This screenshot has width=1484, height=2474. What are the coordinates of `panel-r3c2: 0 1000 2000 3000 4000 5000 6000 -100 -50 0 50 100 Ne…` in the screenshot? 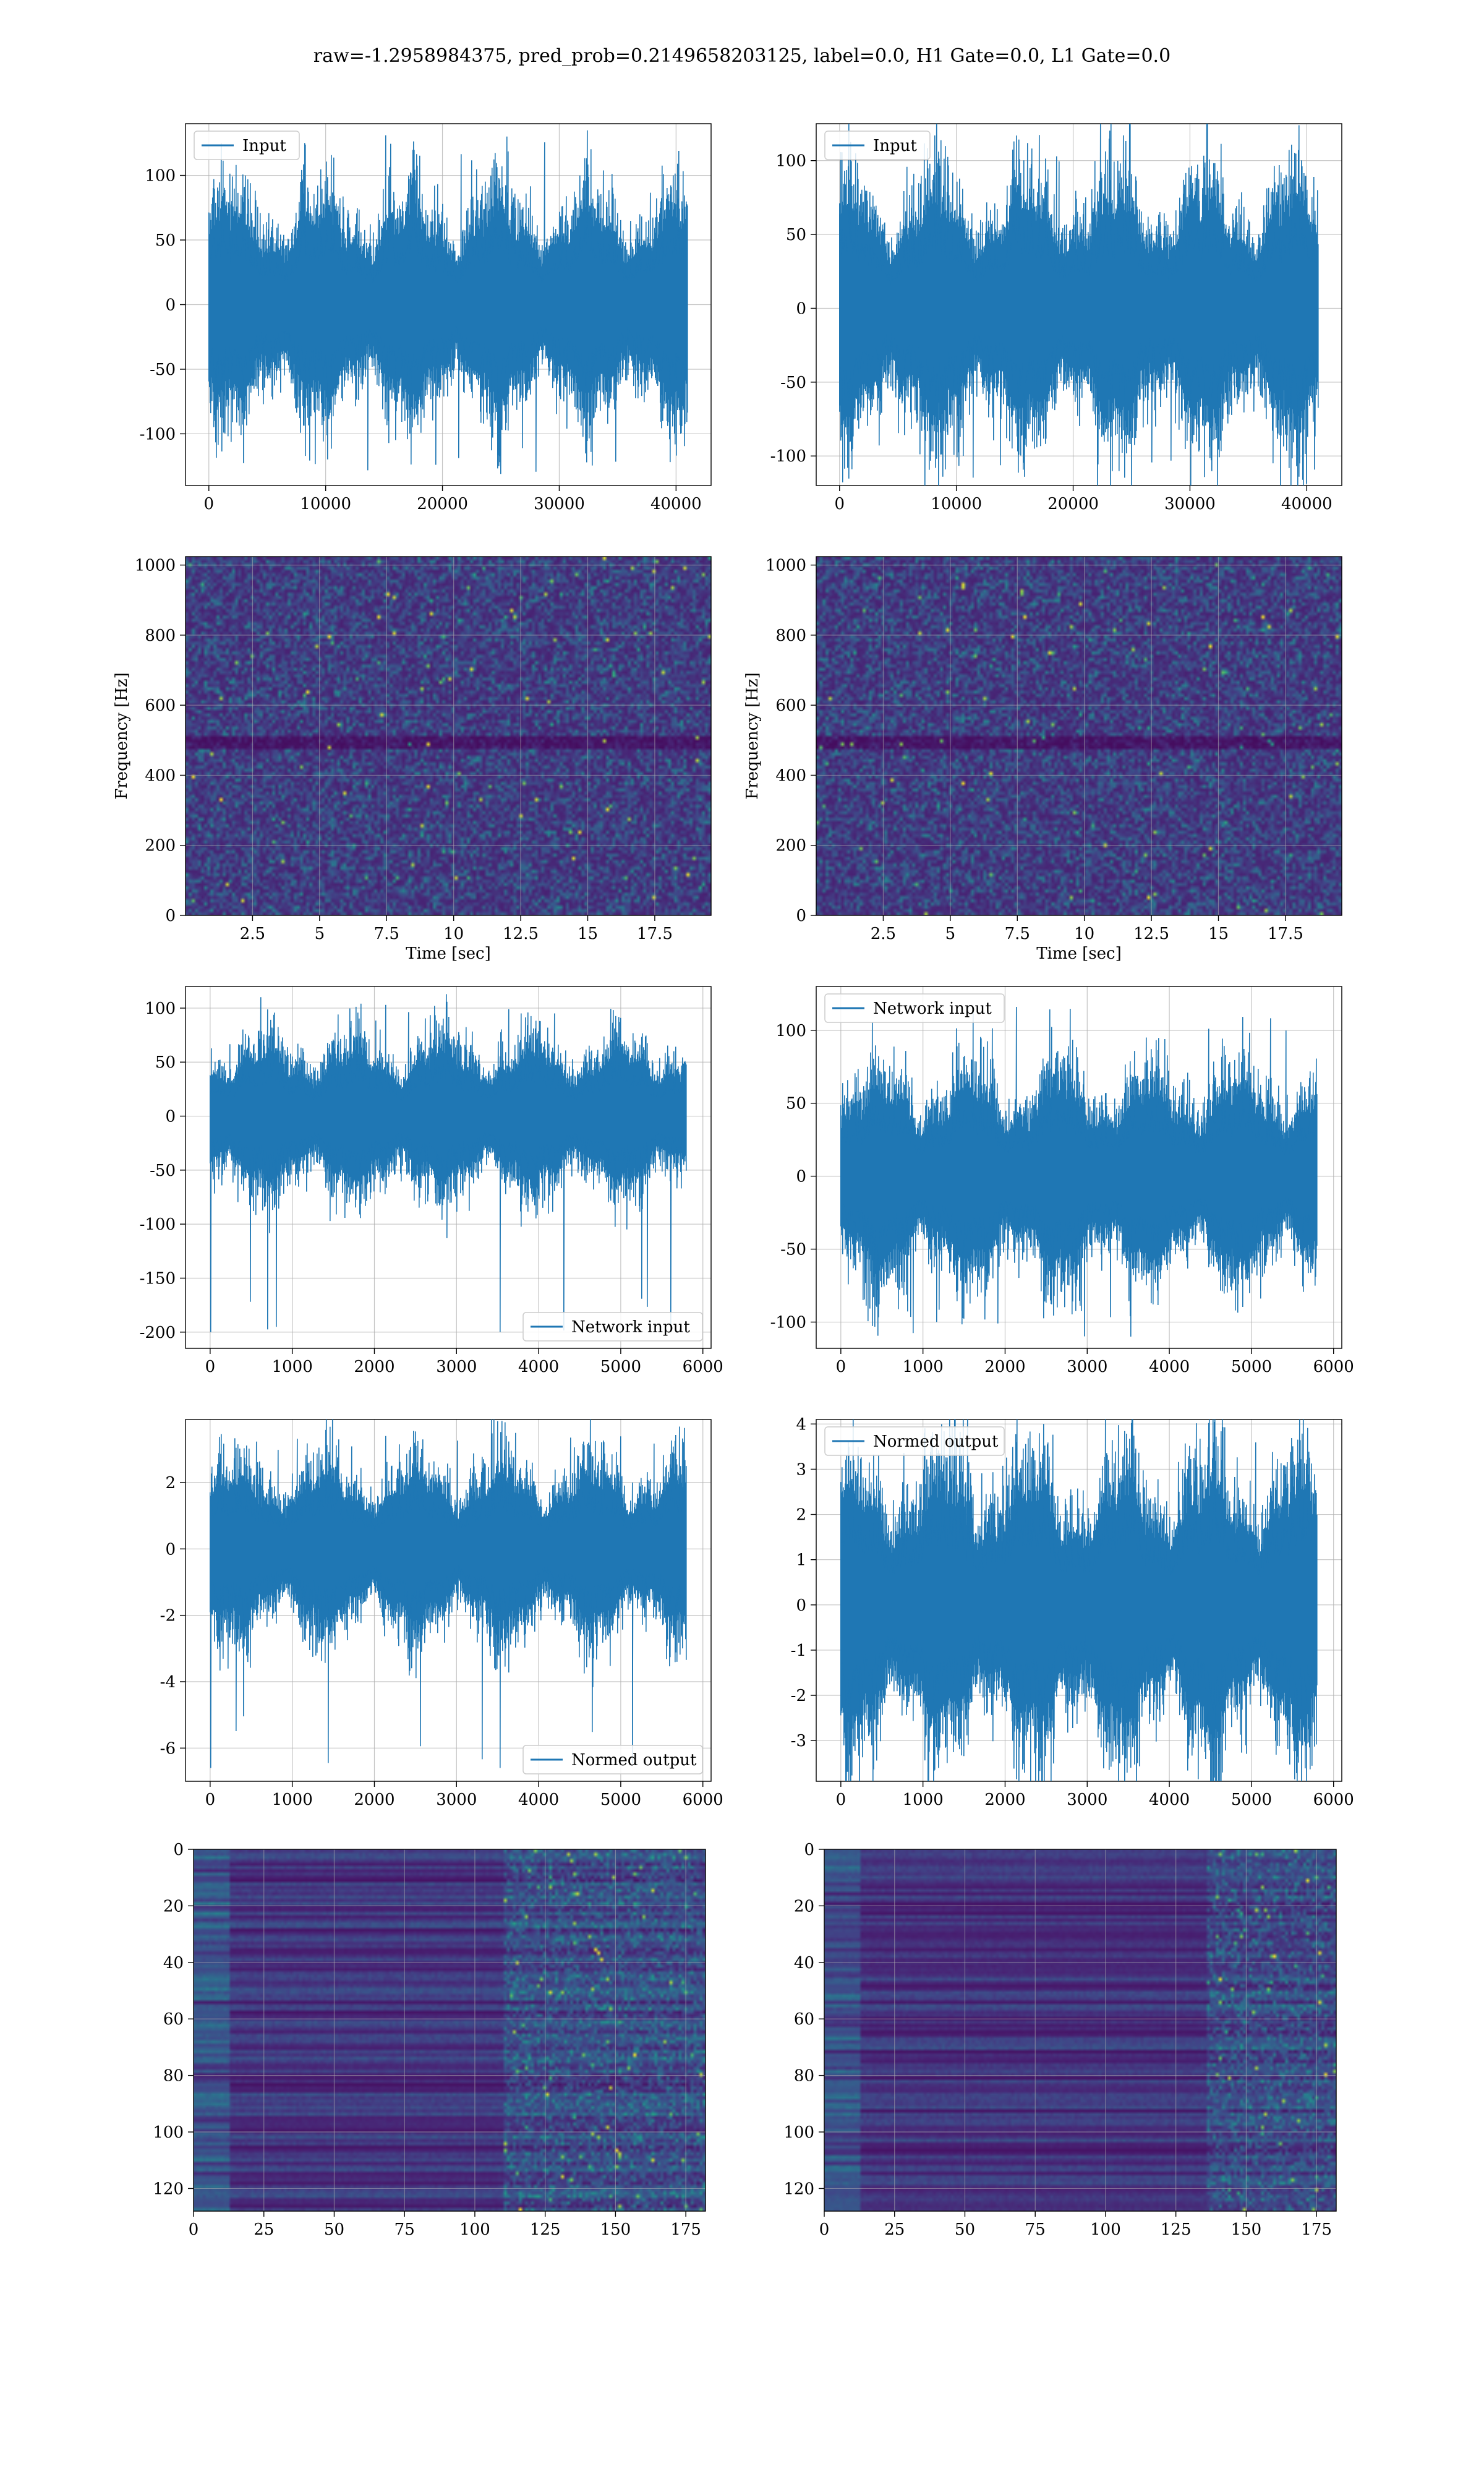 It's located at (1062, 1181).